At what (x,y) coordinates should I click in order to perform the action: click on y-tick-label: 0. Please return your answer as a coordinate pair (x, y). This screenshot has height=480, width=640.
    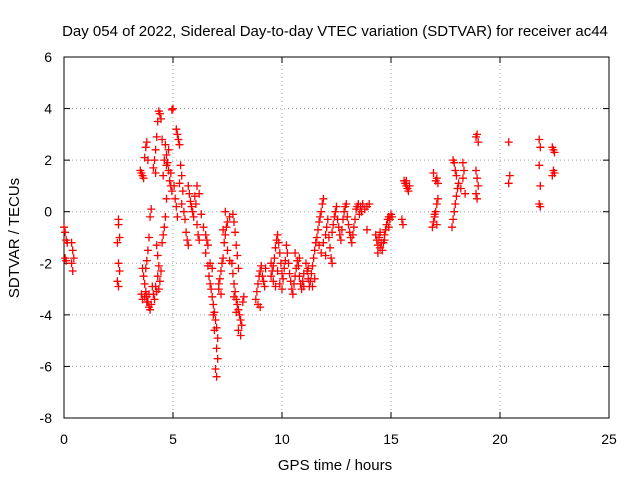
    Looking at the image, I should click on (48, 212).